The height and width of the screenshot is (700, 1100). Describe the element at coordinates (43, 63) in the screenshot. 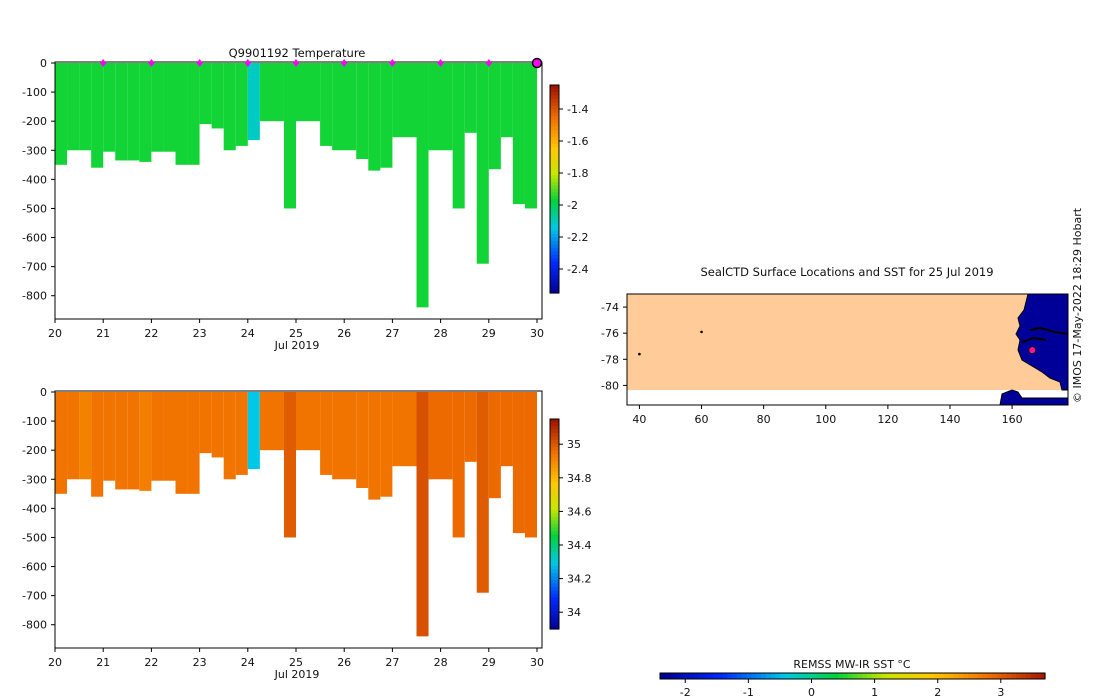

I see `y-tick-label: 0` at that location.